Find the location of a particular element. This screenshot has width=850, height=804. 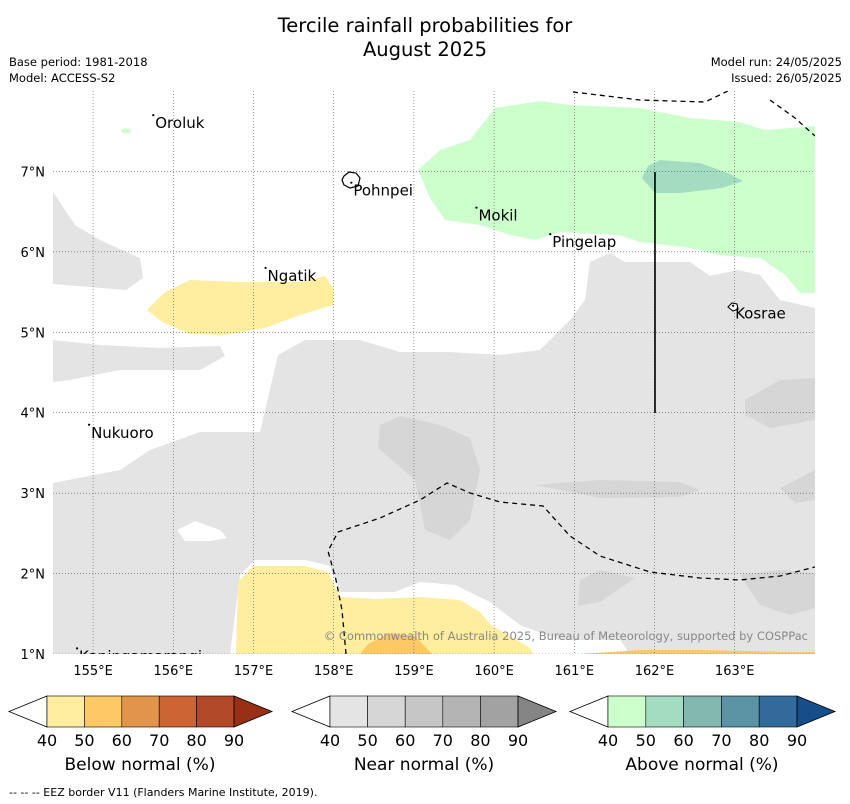

white-hole is located at coordinates (202, 531).